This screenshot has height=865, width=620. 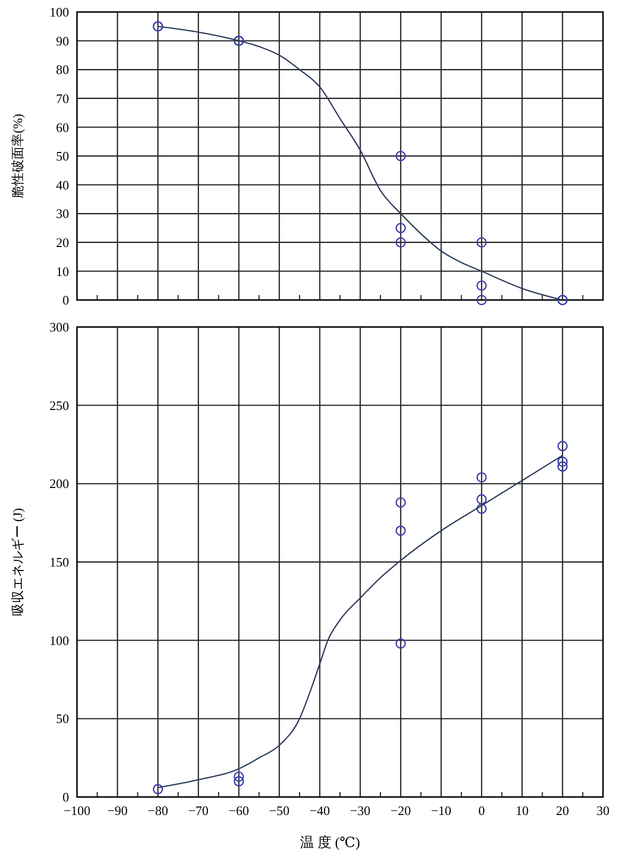 I want to click on x-tick-label: 0, so click(x=481, y=810).